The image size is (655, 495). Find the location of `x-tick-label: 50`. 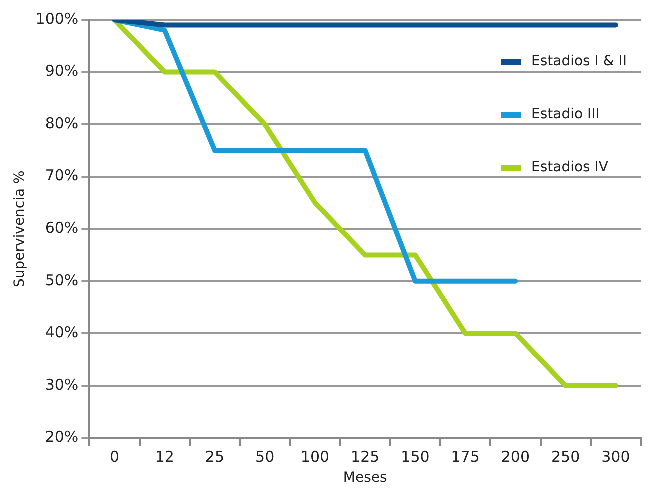

x-tick-label: 50 is located at coordinates (265, 457).